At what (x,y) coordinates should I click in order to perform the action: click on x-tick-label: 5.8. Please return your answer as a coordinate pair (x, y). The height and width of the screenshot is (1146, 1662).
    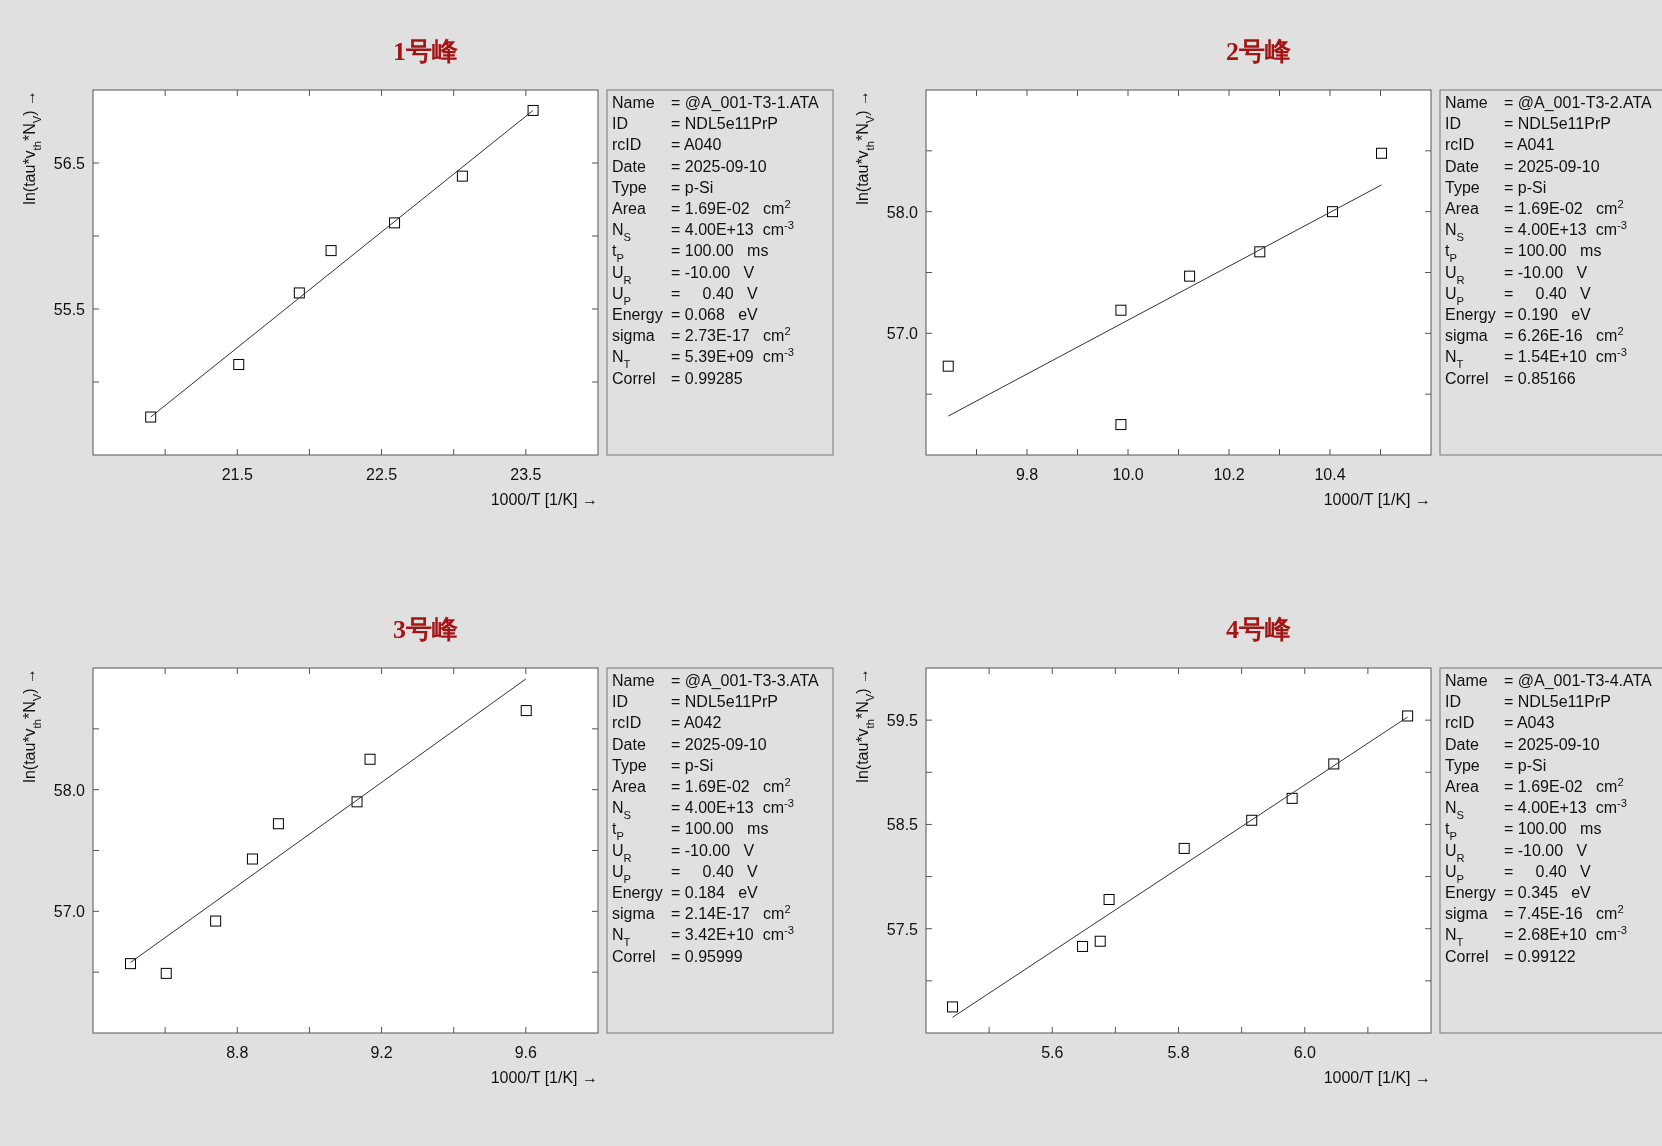
    Looking at the image, I should click on (1178, 1052).